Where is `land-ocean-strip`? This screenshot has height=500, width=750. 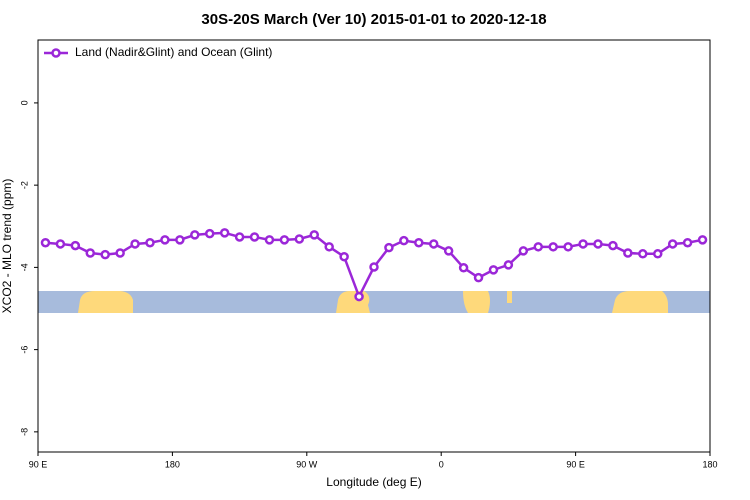
land-ocean-strip is located at coordinates (374, 302).